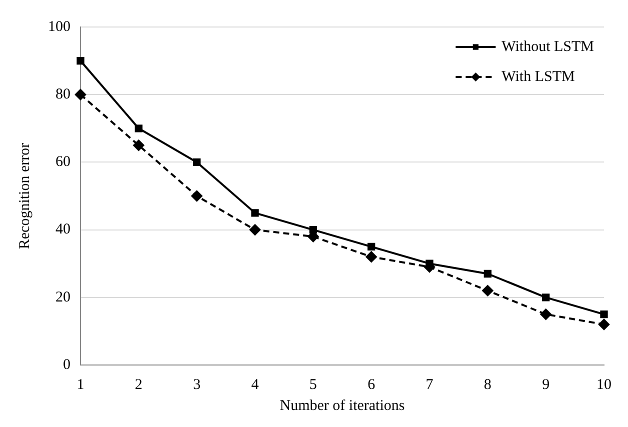 The height and width of the screenshot is (427, 628). I want to click on x-axis-title: Number of iterations, so click(342, 406).